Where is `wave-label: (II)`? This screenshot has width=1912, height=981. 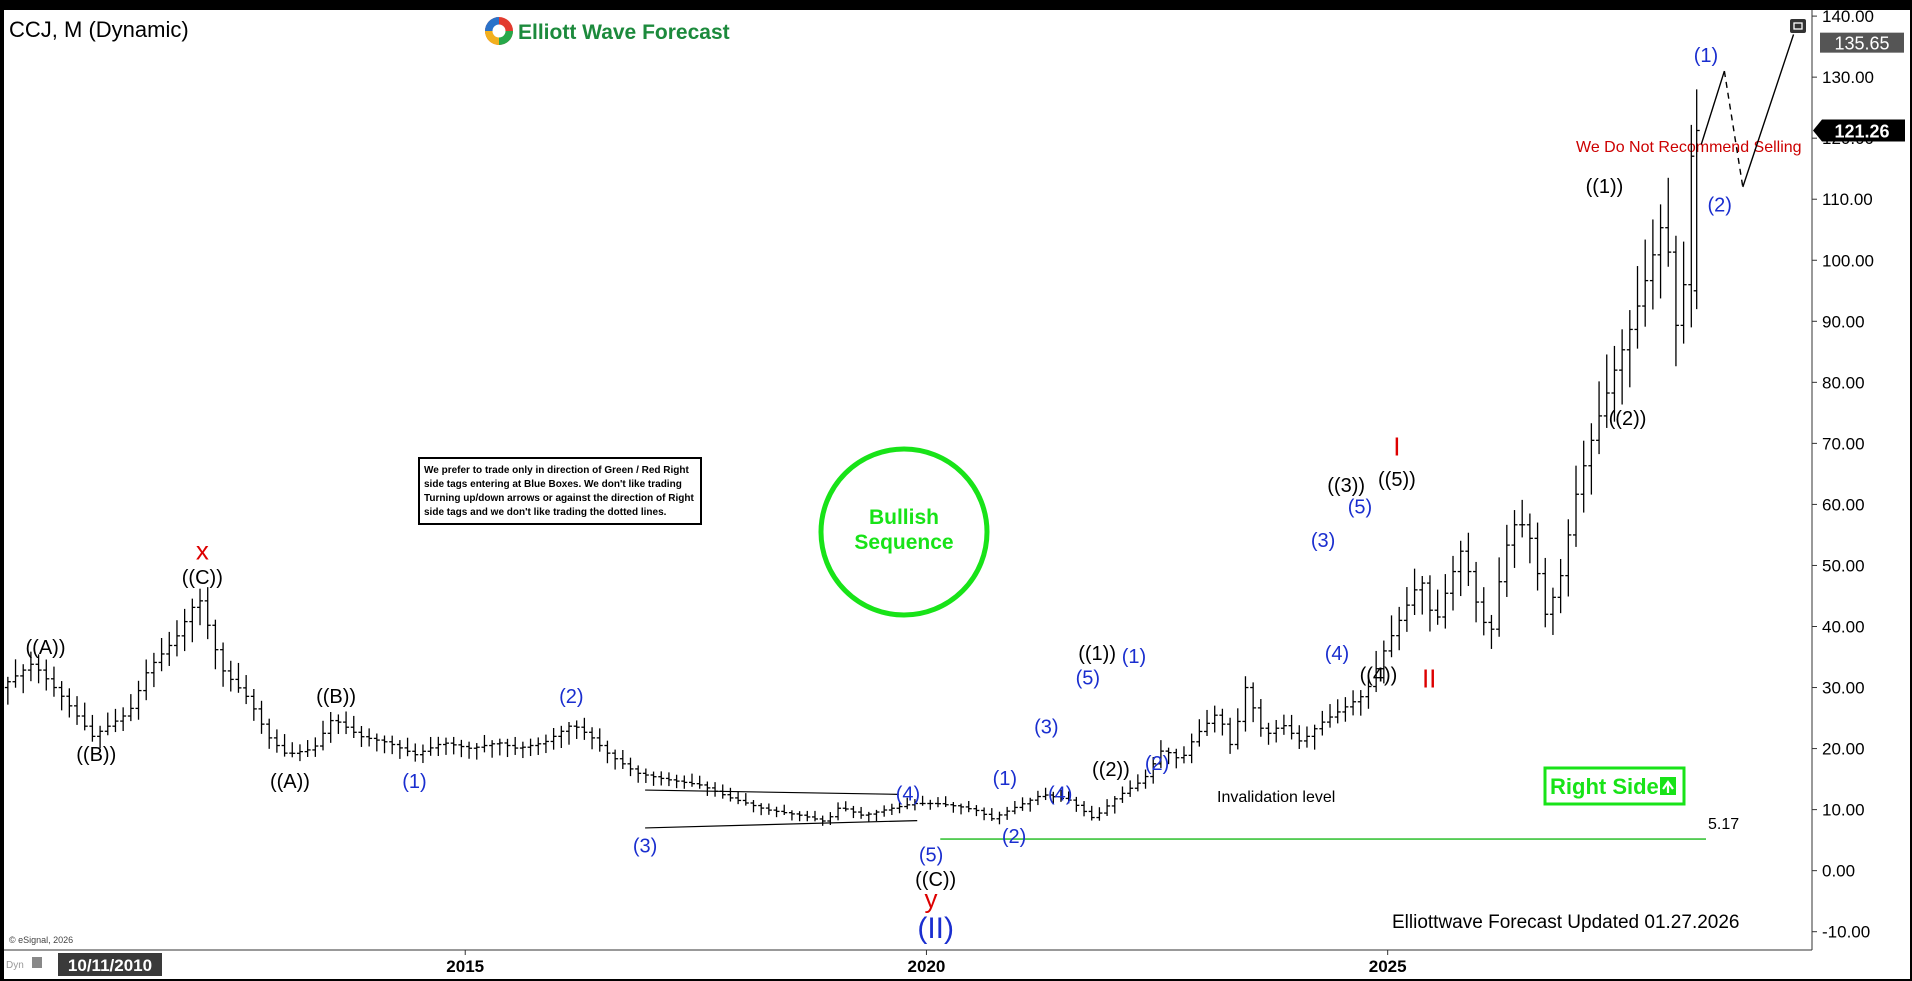 wave-label: (II) is located at coordinates (935, 928).